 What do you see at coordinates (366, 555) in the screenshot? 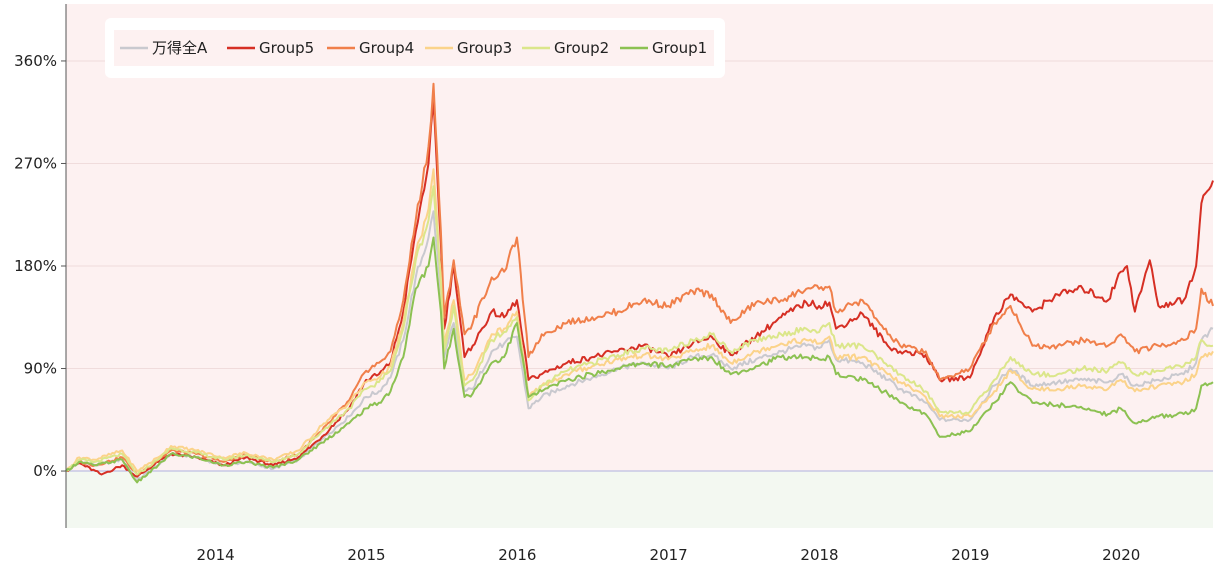
I see `x-tick-label: 2015` at bounding box center [366, 555].